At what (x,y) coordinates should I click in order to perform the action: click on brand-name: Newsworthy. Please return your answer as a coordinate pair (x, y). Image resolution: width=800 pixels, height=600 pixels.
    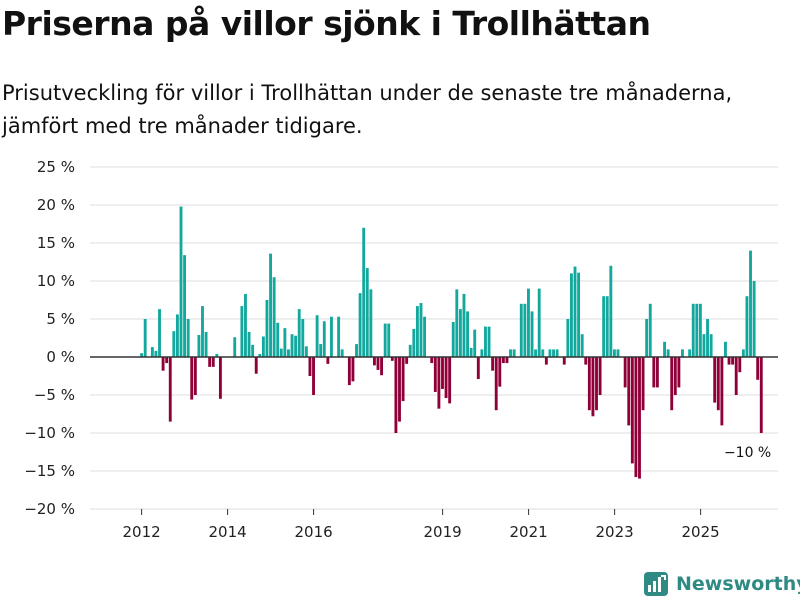
    Looking at the image, I should click on (738, 584).